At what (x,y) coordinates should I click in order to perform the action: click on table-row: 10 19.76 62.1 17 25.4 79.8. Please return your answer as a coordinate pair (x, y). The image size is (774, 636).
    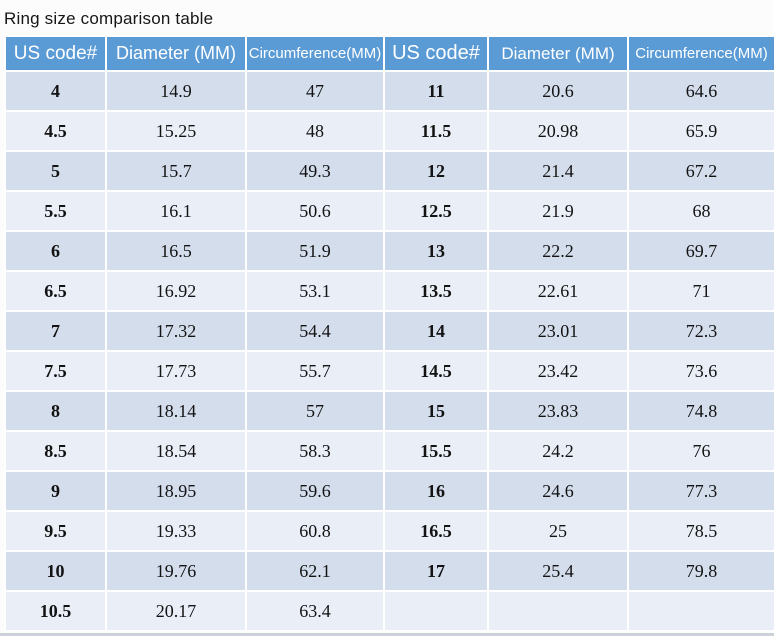
    Looking at the image, I should click on (389, 571).